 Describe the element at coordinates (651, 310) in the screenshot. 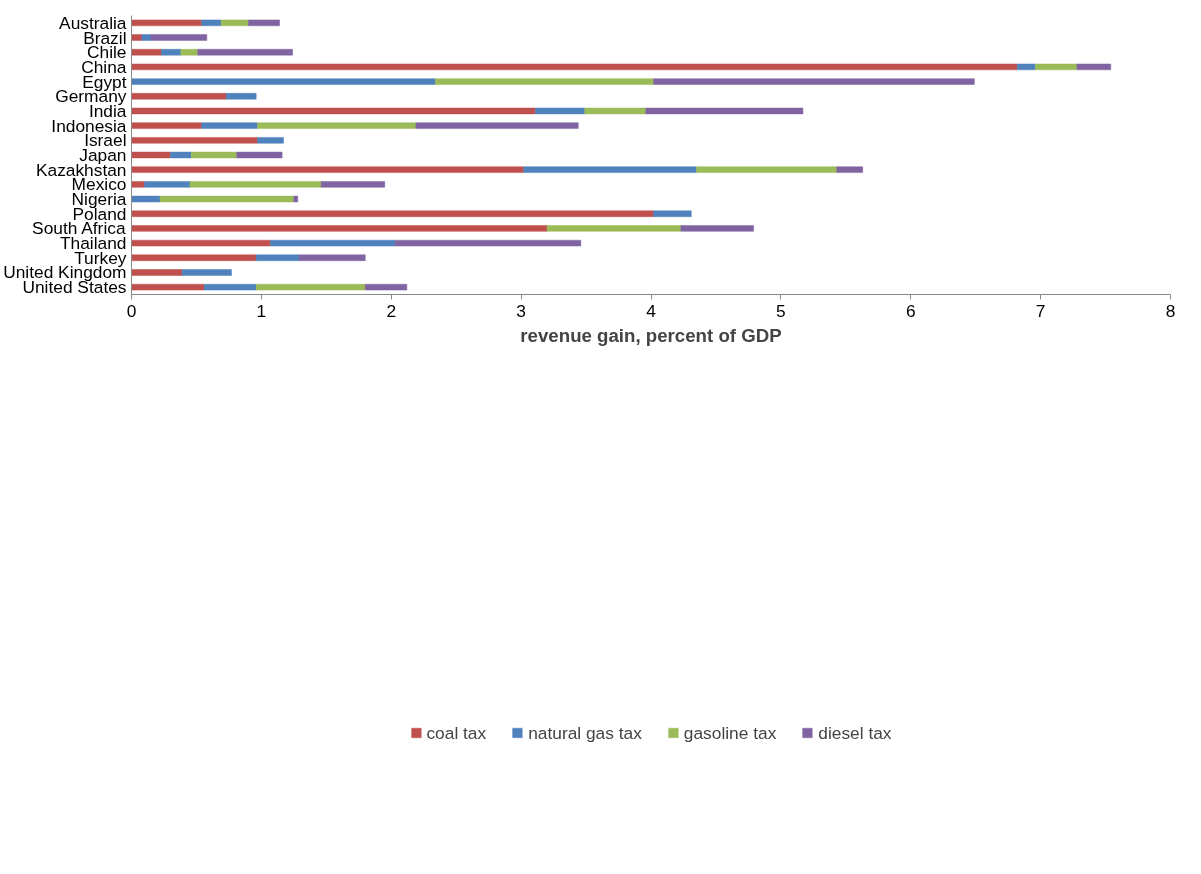

I see `x-tick-label: 4` at that location.